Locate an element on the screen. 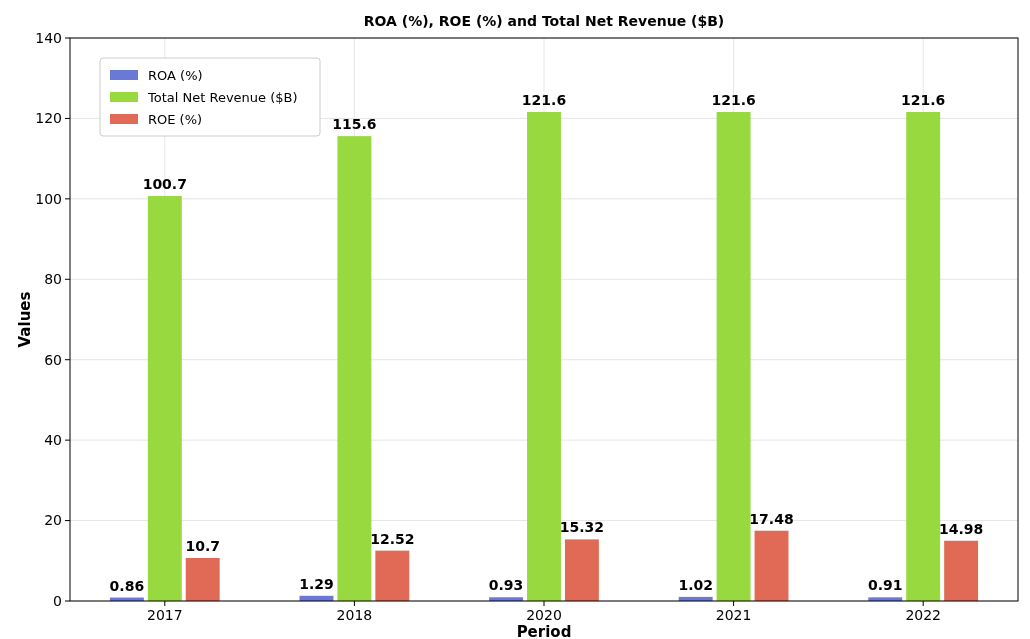 The width and height of the screenshot is (1030, 639). x-tick-label: 2022 is located at coordinates (923, 615).